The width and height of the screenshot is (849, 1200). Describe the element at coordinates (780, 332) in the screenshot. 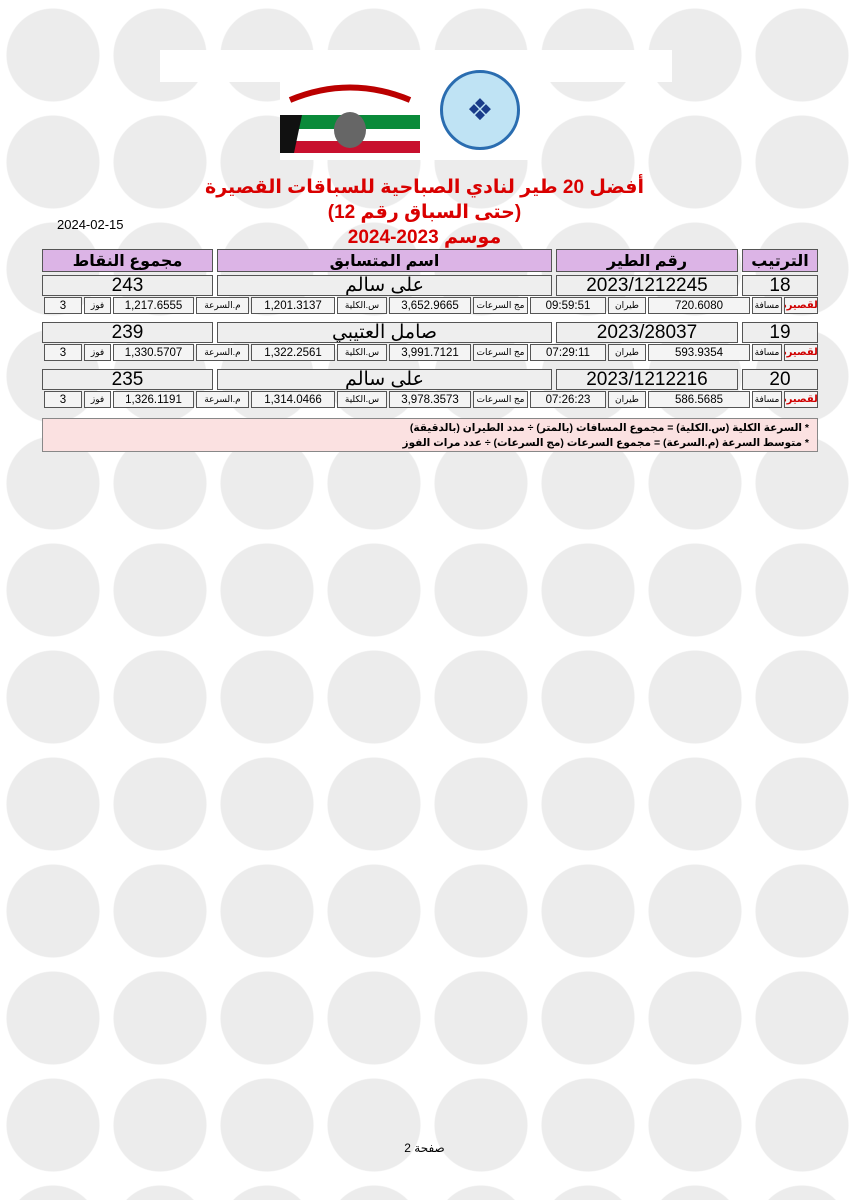

I see `cell-rank: 19` at that location.